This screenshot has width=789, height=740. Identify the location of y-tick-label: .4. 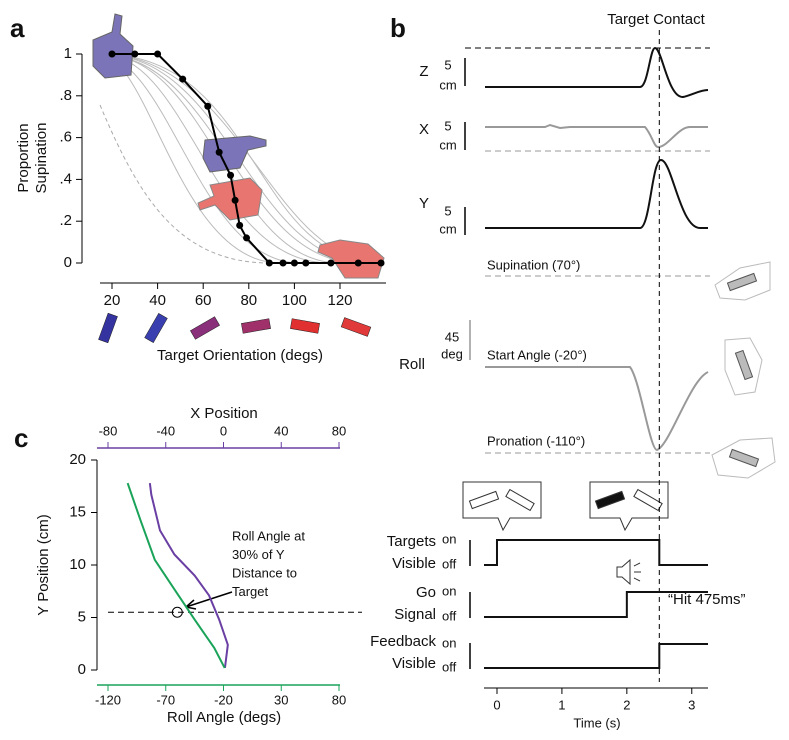
(65, 178).